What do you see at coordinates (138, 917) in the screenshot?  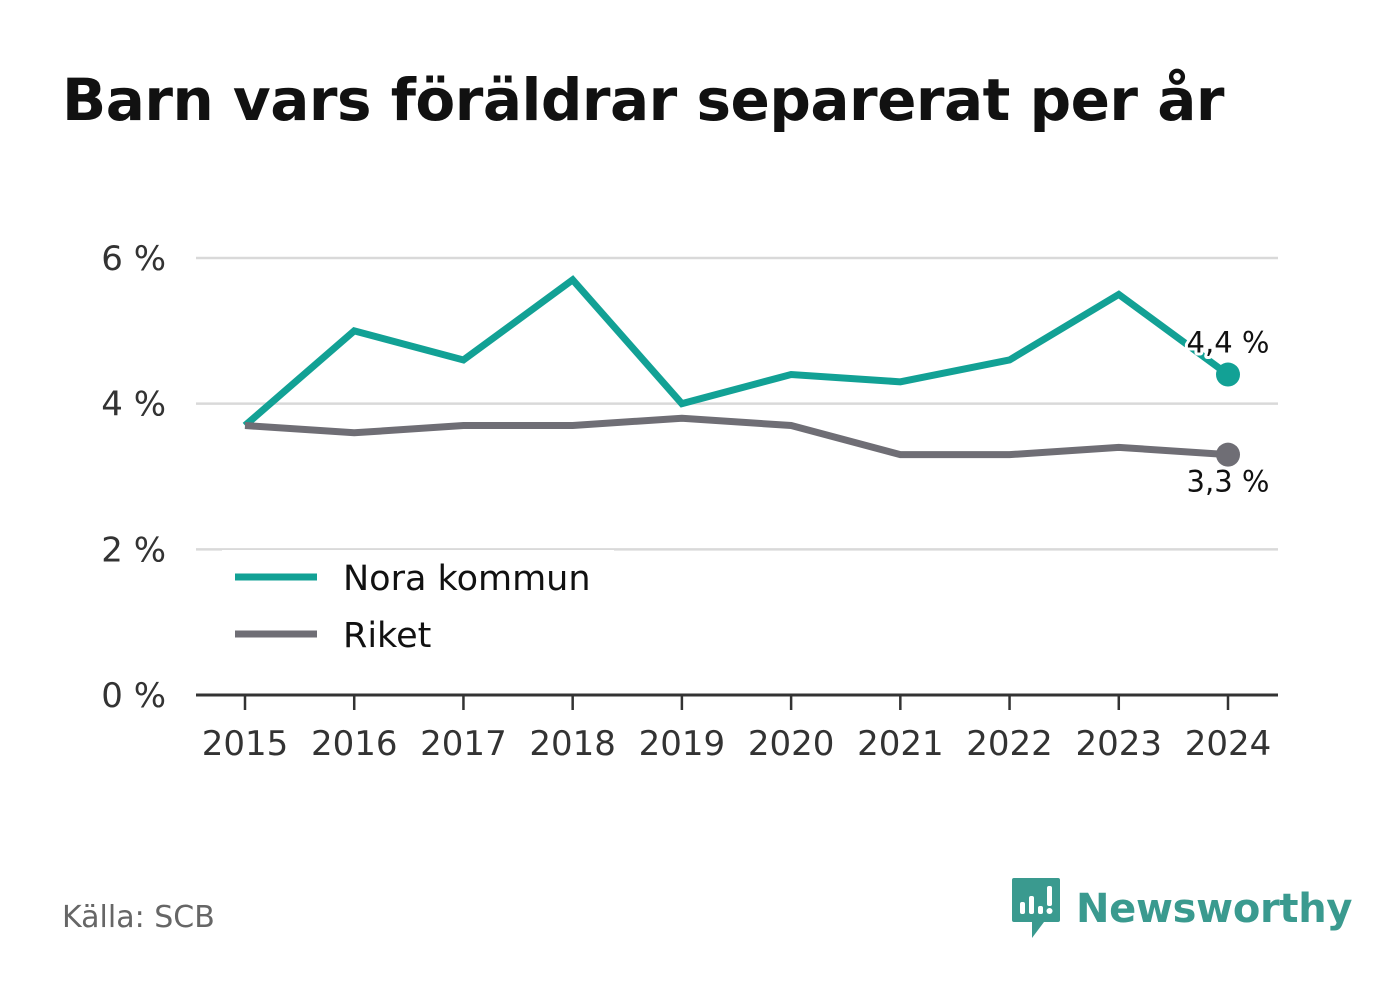 I see `source-note: Källa: SCB` at bounding box center [138, 917].